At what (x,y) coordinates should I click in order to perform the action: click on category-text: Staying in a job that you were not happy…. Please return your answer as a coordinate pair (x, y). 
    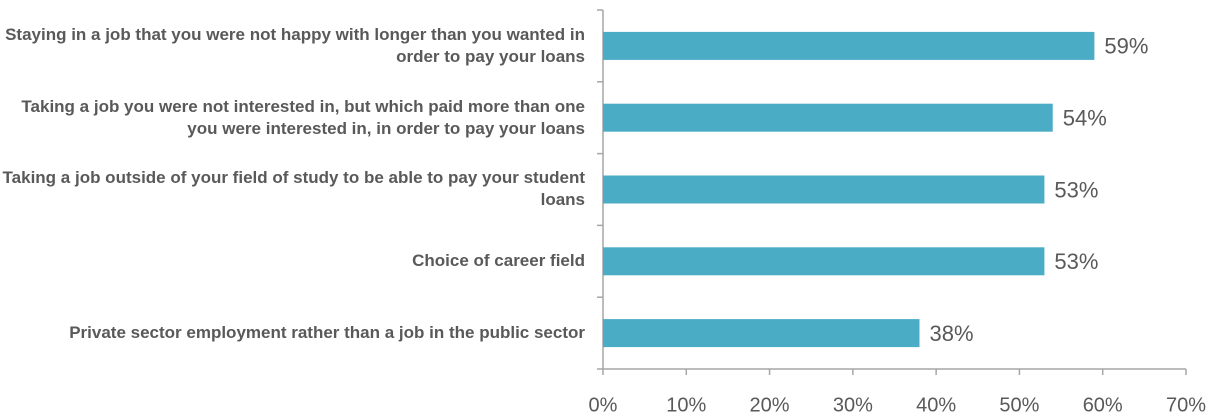
    Looking at the image, I should click on (295, 45).